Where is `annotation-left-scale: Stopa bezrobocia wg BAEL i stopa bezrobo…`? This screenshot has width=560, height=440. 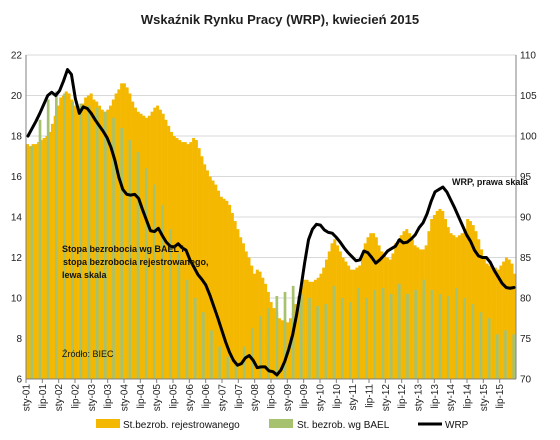 annotation-left-scale: Stopa bezrobocia wg BAEL i stopa bezrobo… is located at coordinates (136, 262).